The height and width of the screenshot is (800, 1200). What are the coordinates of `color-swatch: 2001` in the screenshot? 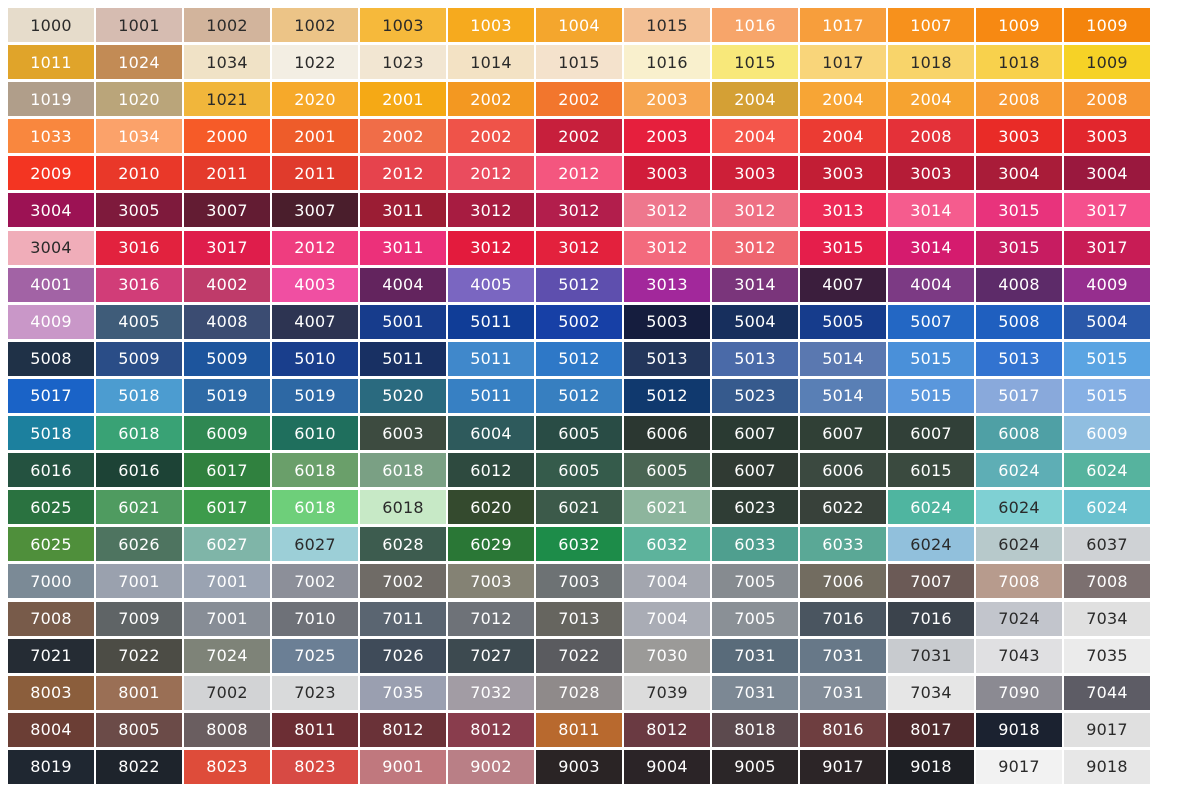 It's located at (315, 136).